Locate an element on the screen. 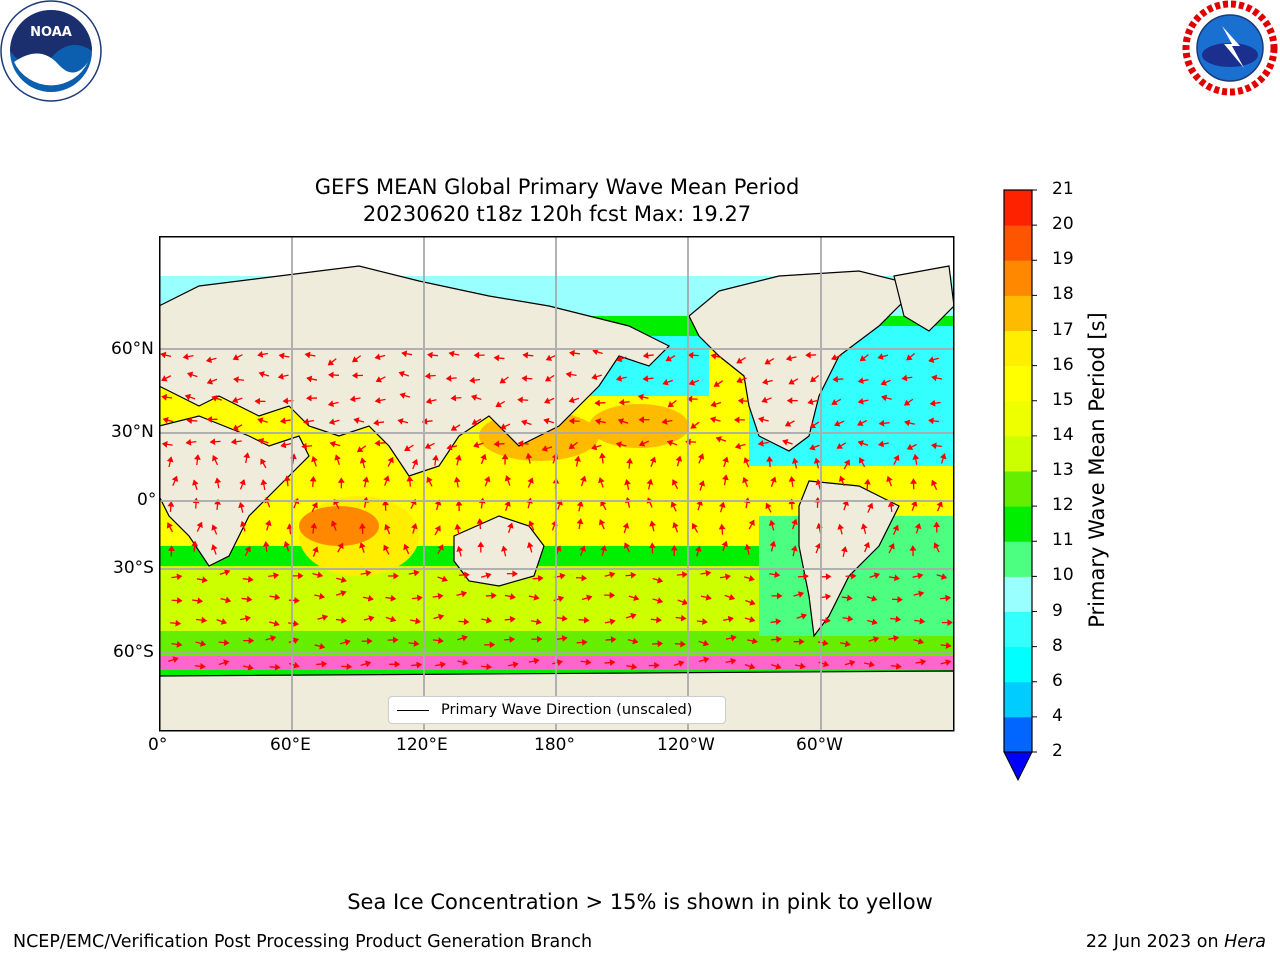 This screenshot has width=1280, height=960. legend: Primary Wave Direction (unscaled) is located at coordinates (557, 710).